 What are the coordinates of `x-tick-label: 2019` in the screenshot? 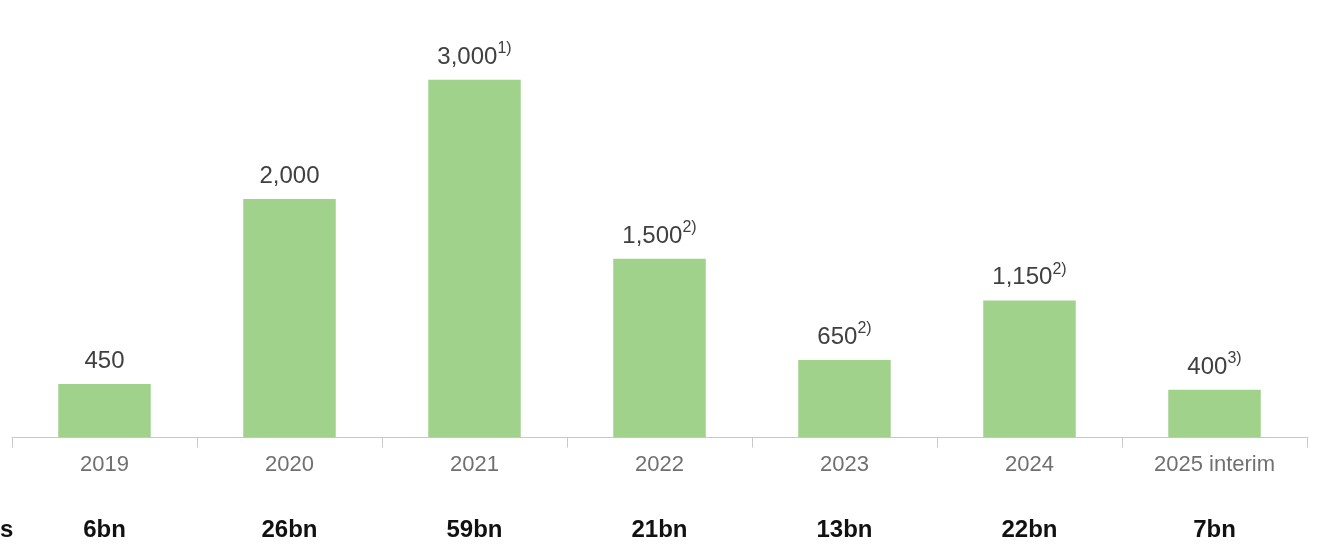 It's located at (104, 463).